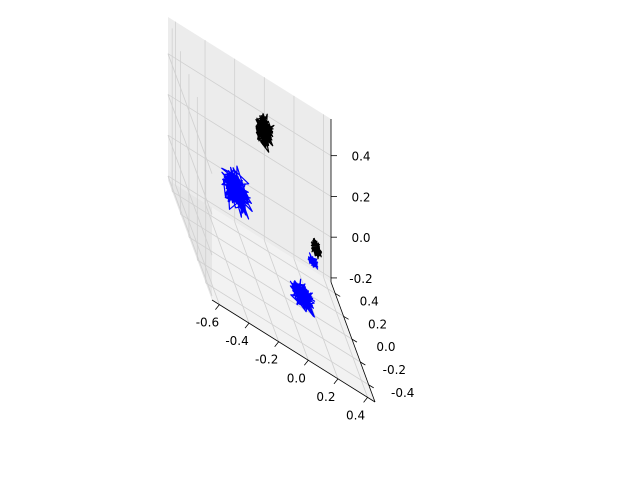 Image resolution: width=640 pixels, height=480 pixels. What do you see at coordinates (360, 197) in the screenshot?
I see `z-tick-label-2: 0.2` at bounding box center [360, 197].